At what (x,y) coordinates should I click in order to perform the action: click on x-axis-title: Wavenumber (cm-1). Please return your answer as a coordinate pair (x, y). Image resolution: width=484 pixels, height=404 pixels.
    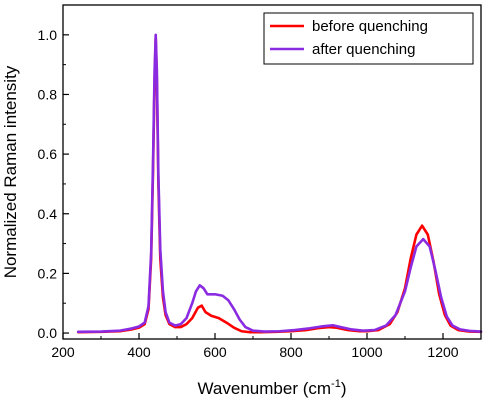
    Looking at the image, I should click on (272, 388).